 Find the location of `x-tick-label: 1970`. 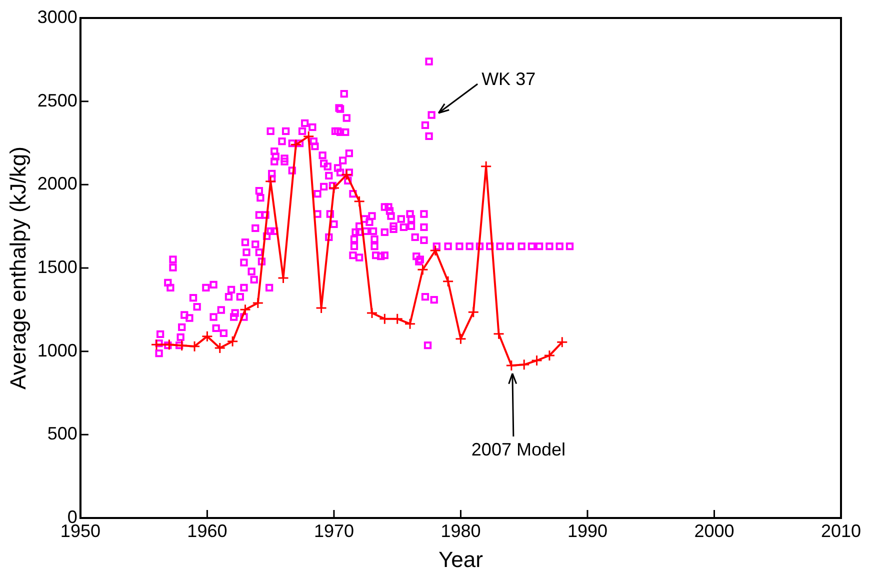

x-tick-label: 1970 is located at coordinates (334, 530).